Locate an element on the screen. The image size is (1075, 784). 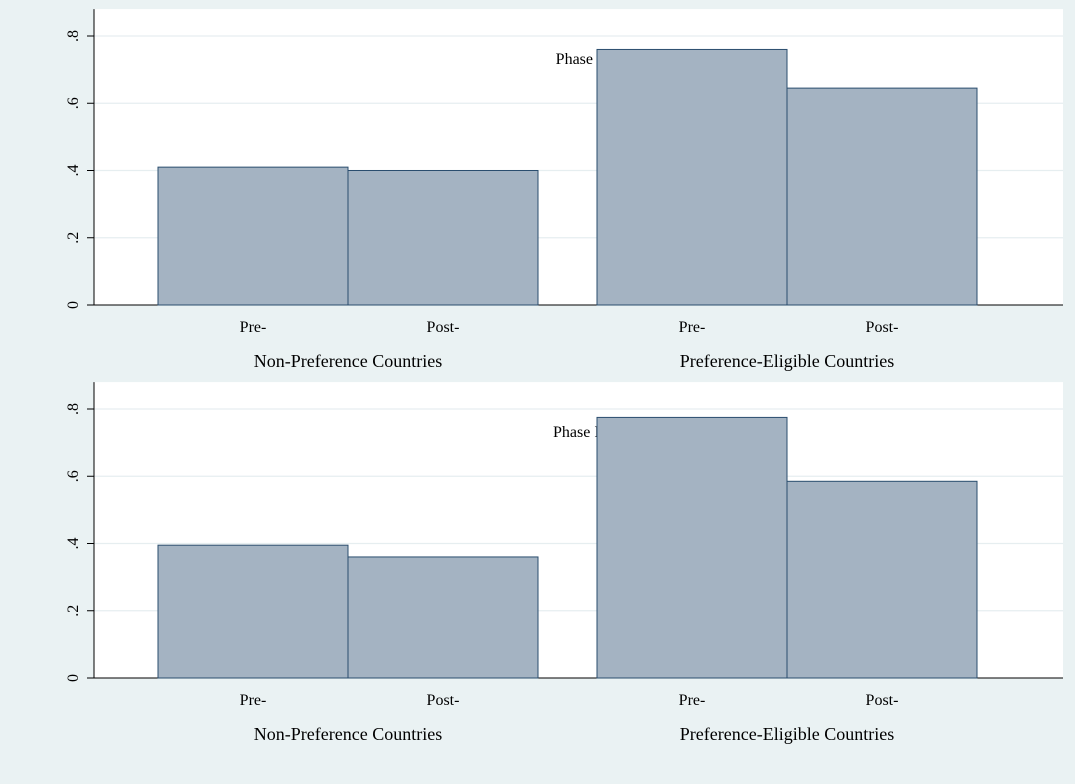
panel-title: Phase I is located at coordinates (579, 59).